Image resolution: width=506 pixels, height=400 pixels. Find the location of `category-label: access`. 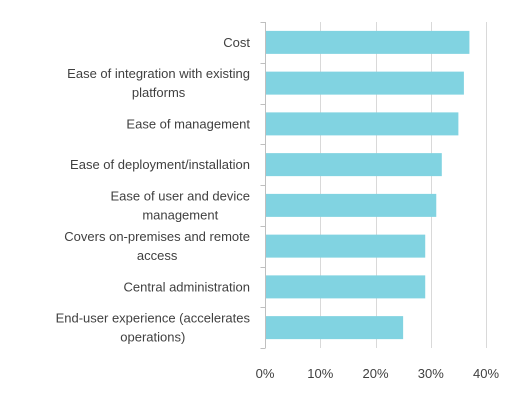

category-label: access is located at coordinates (157, 255).